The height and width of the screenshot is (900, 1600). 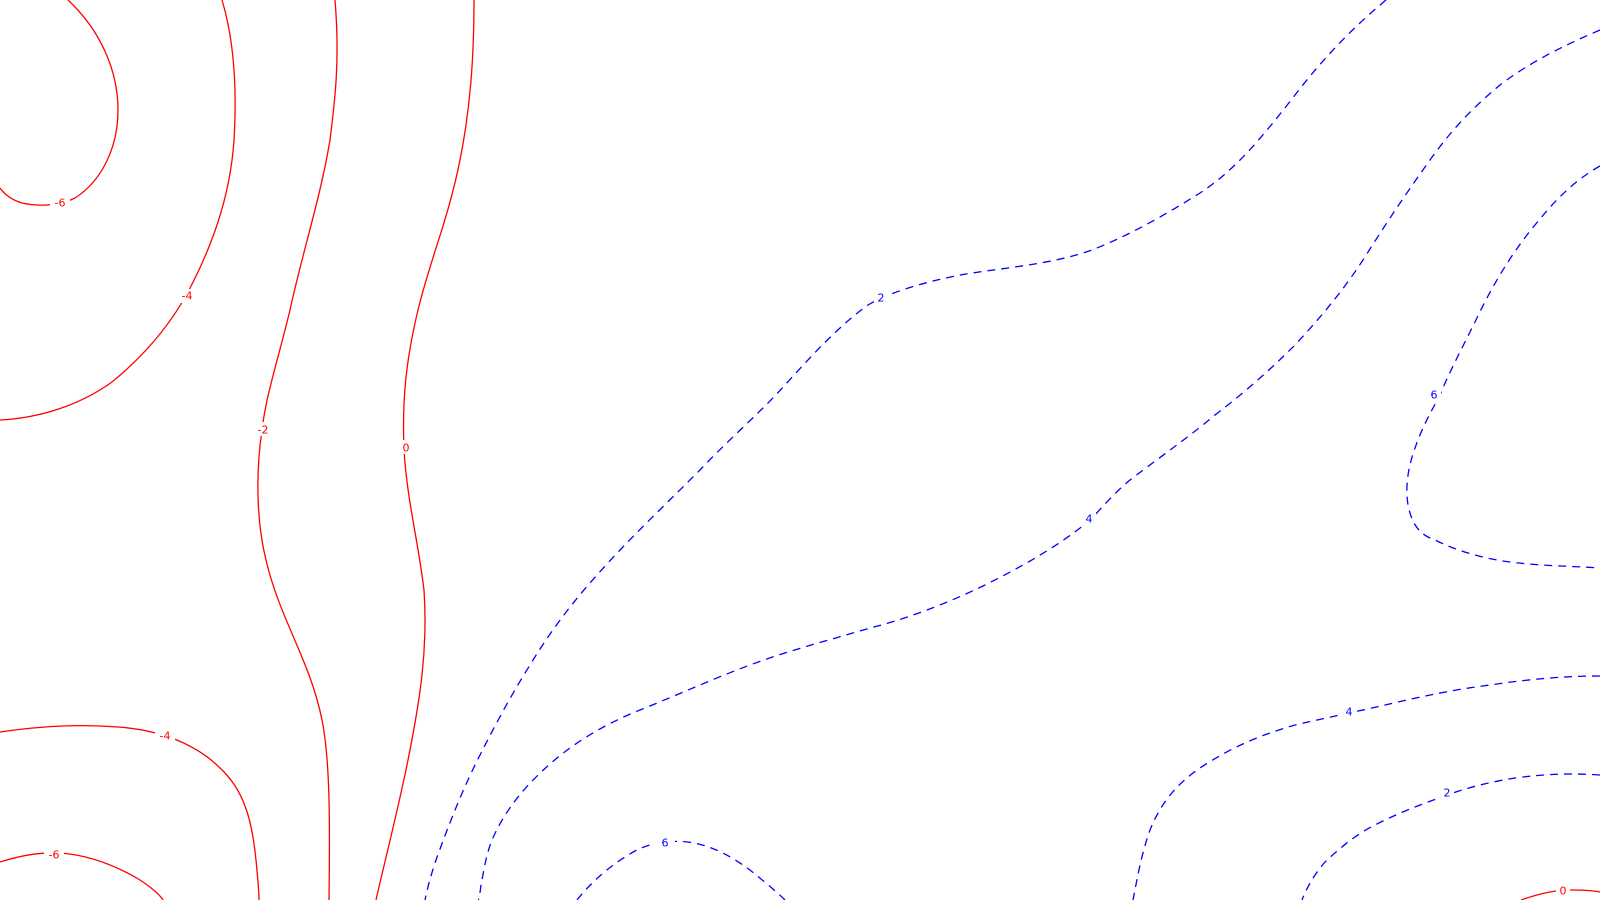 I want to click on contour-label-pos6-bottom: 6, so click(x=665, y=843).